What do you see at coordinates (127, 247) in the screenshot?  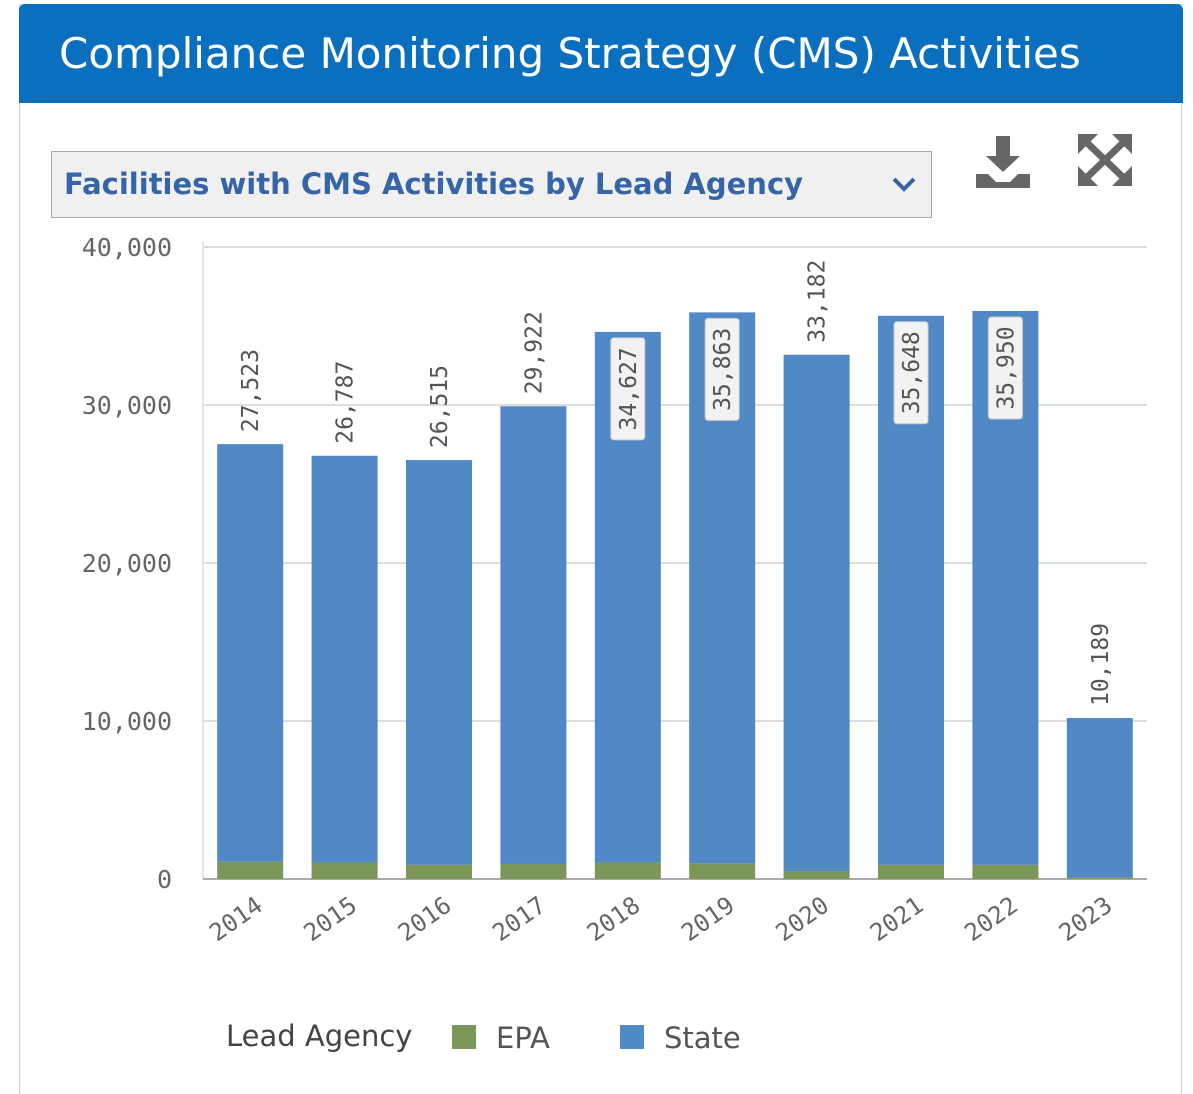 I see `y-tick-label: 40,000` at bounding box center [127, 247].